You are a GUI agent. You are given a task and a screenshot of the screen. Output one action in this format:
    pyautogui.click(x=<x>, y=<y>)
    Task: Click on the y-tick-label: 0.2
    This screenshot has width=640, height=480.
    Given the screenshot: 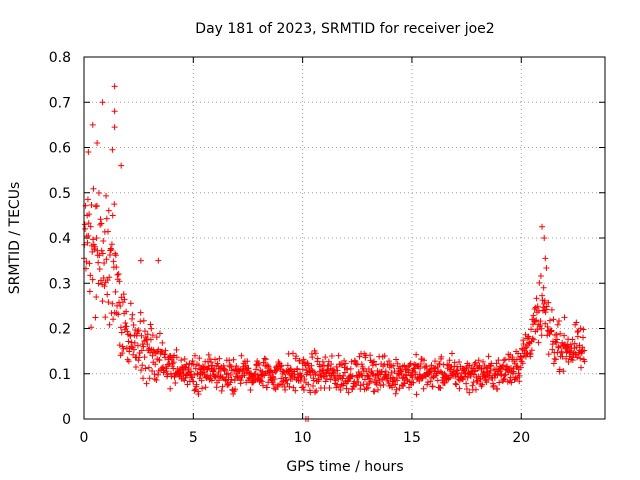 What is the action you would take?
    pyautogui.click(x=60, y=330)
    